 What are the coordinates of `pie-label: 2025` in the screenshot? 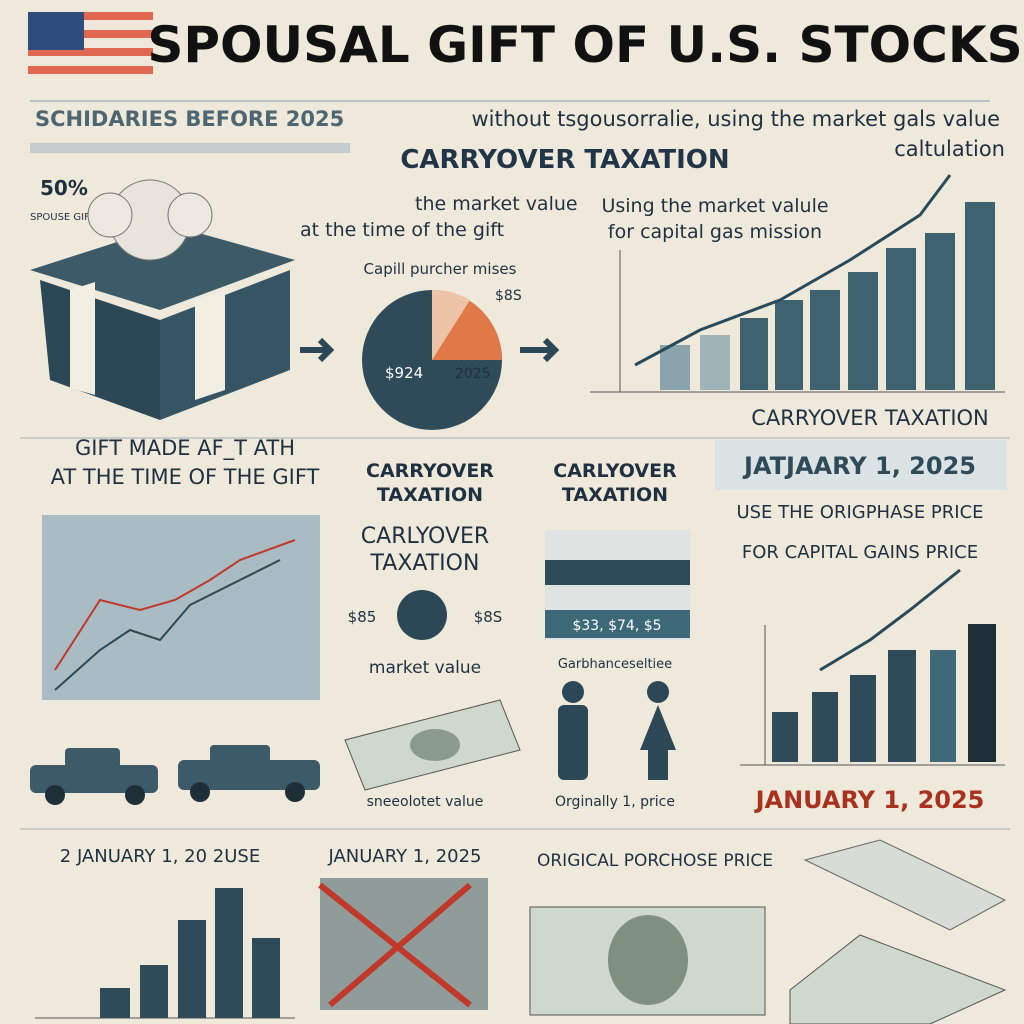 It's located at (473, 374).